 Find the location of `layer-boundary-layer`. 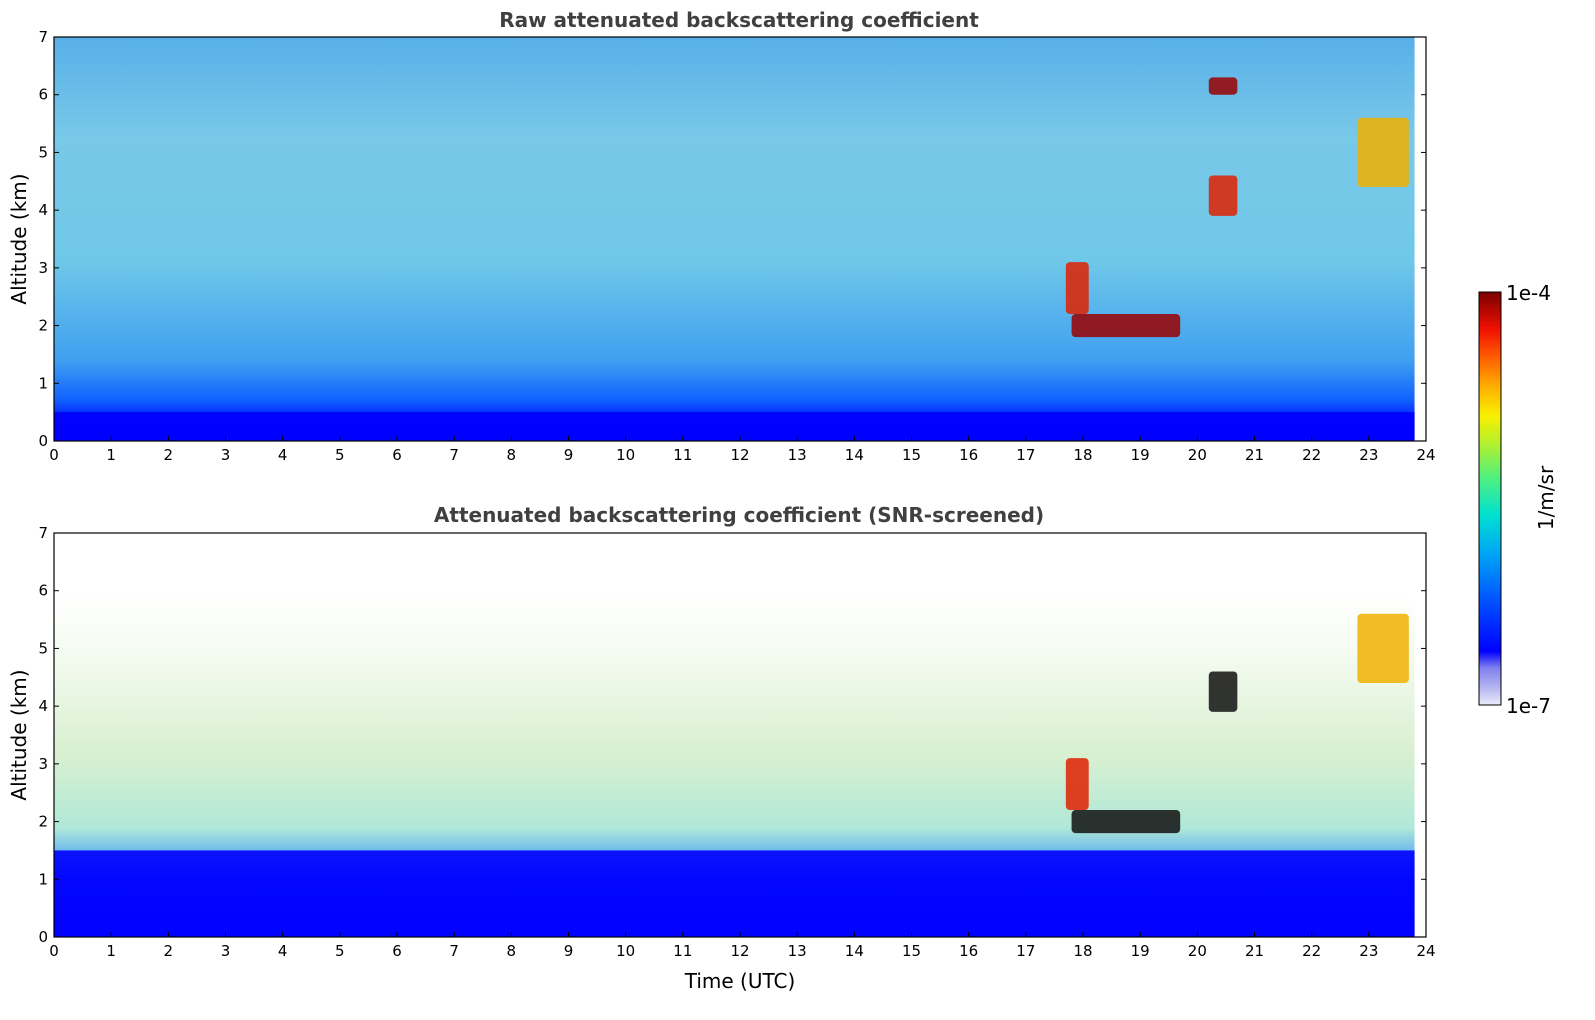

layer-boundary-layer is located at coordinates (734, 893).